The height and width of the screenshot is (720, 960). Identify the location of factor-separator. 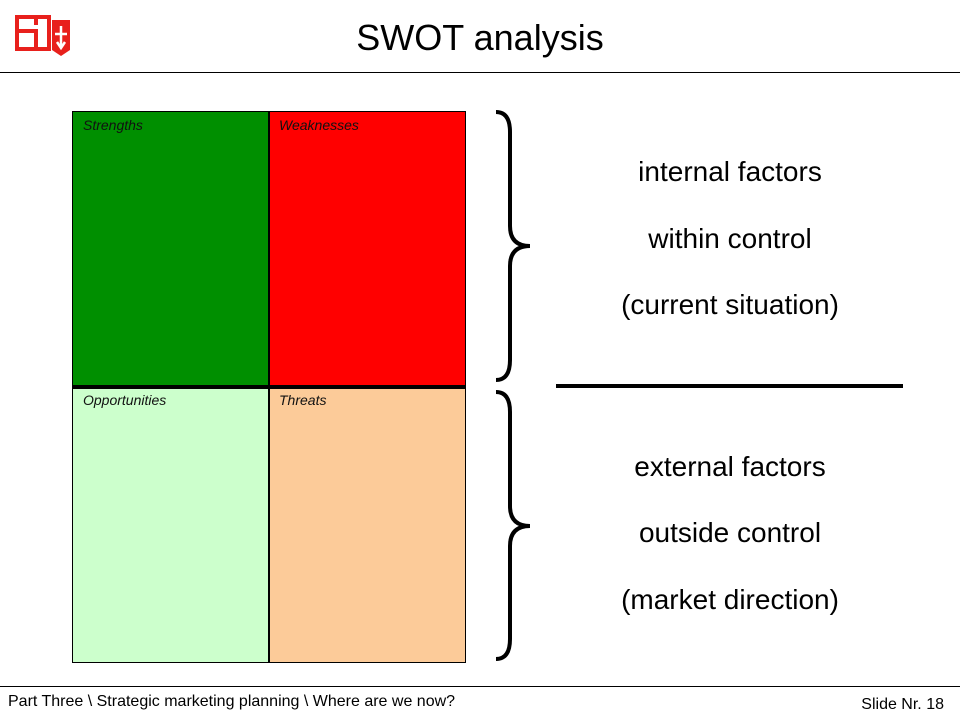
(729, 386).